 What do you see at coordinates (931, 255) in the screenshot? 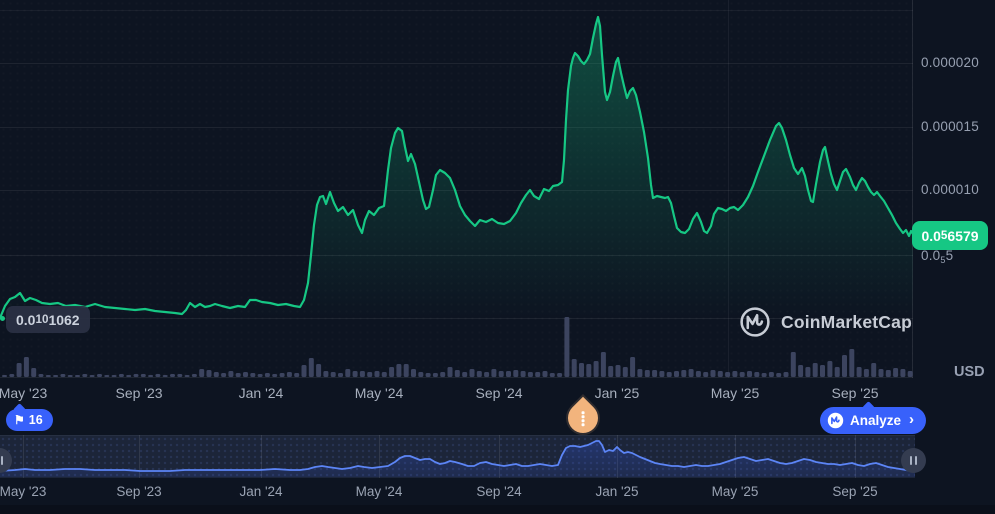
I see `y-tick-5-prefix: 0.0` at bounding box center [931, 255].